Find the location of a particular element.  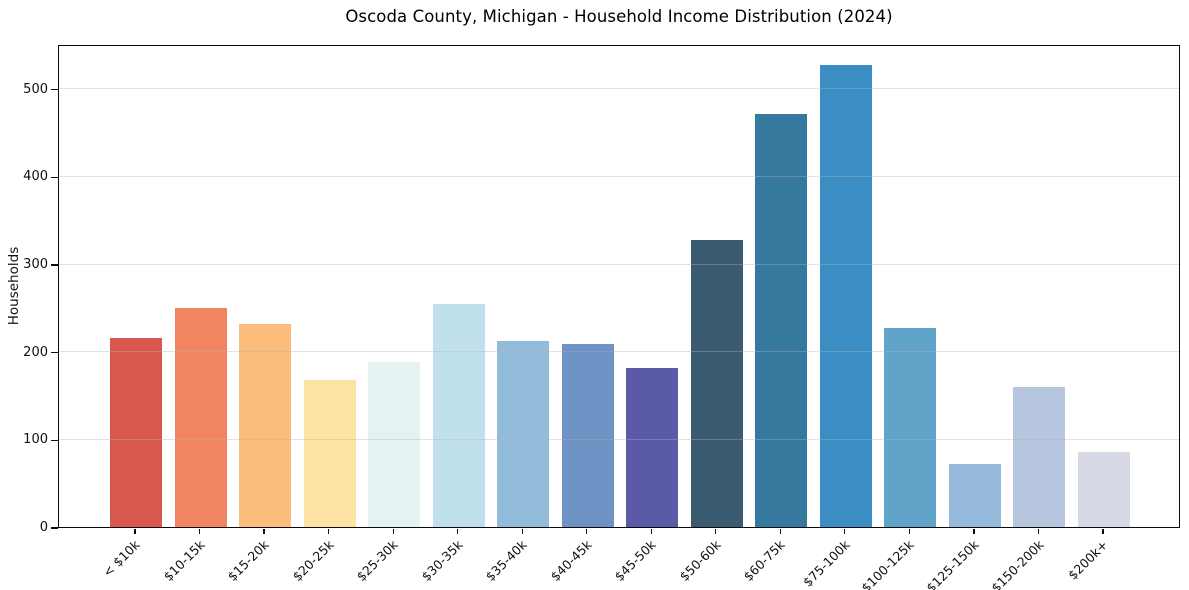

bar-$150-200k is located at coordinates (1039, 456).